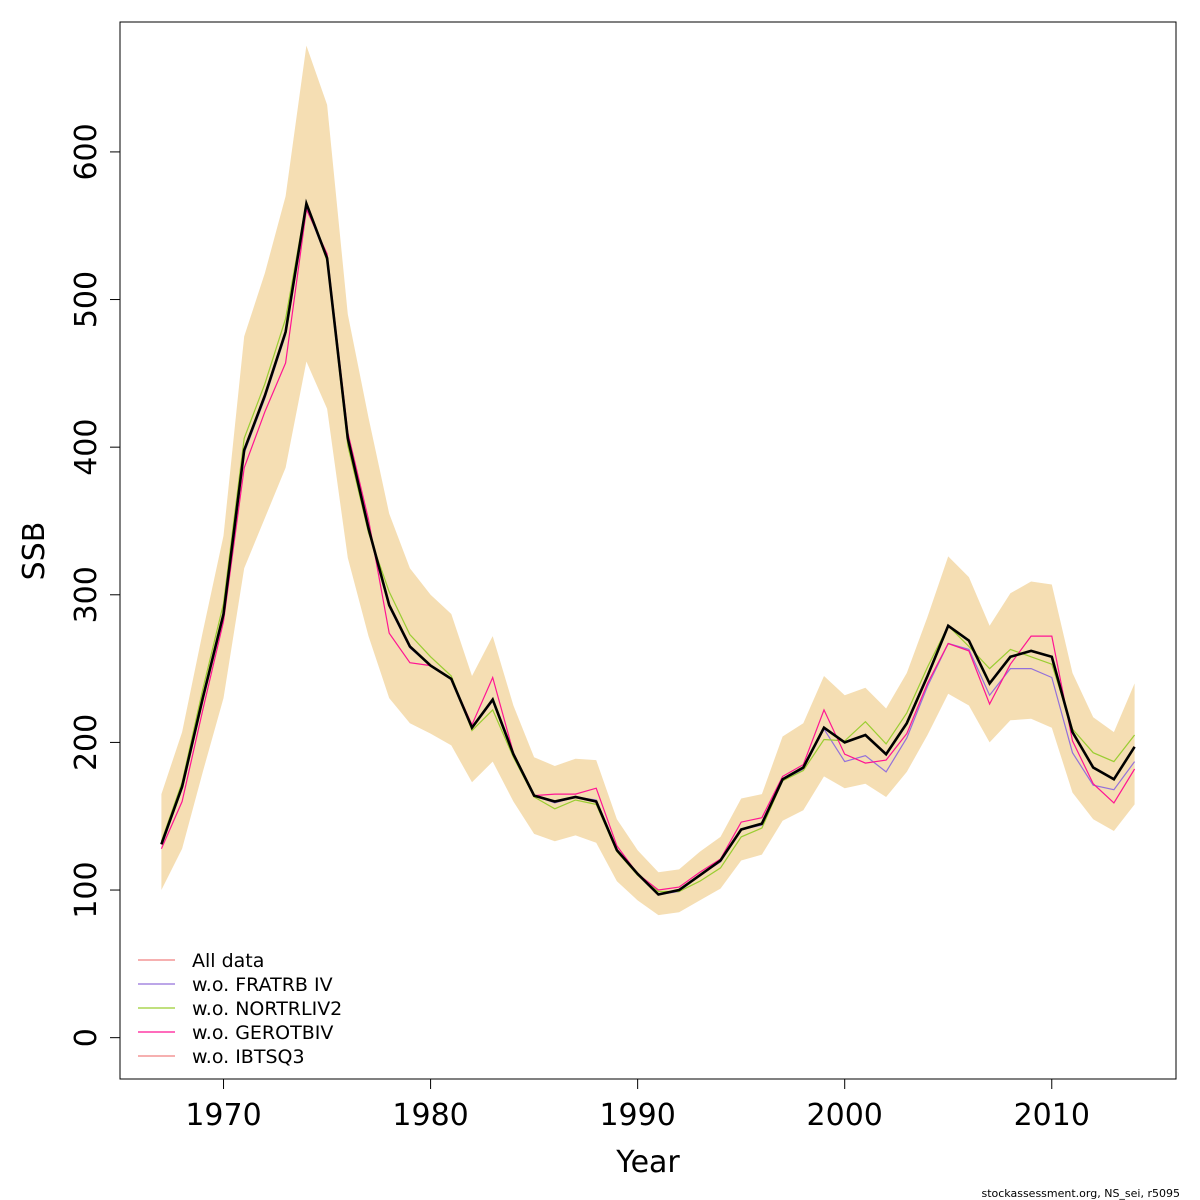 The image size is (1200, 1200). What do you see at coordinates (262, 1033) in the screenshot?
I see `legend-label: w.o. GEROTBIV` at bounding box center [262, 1033].